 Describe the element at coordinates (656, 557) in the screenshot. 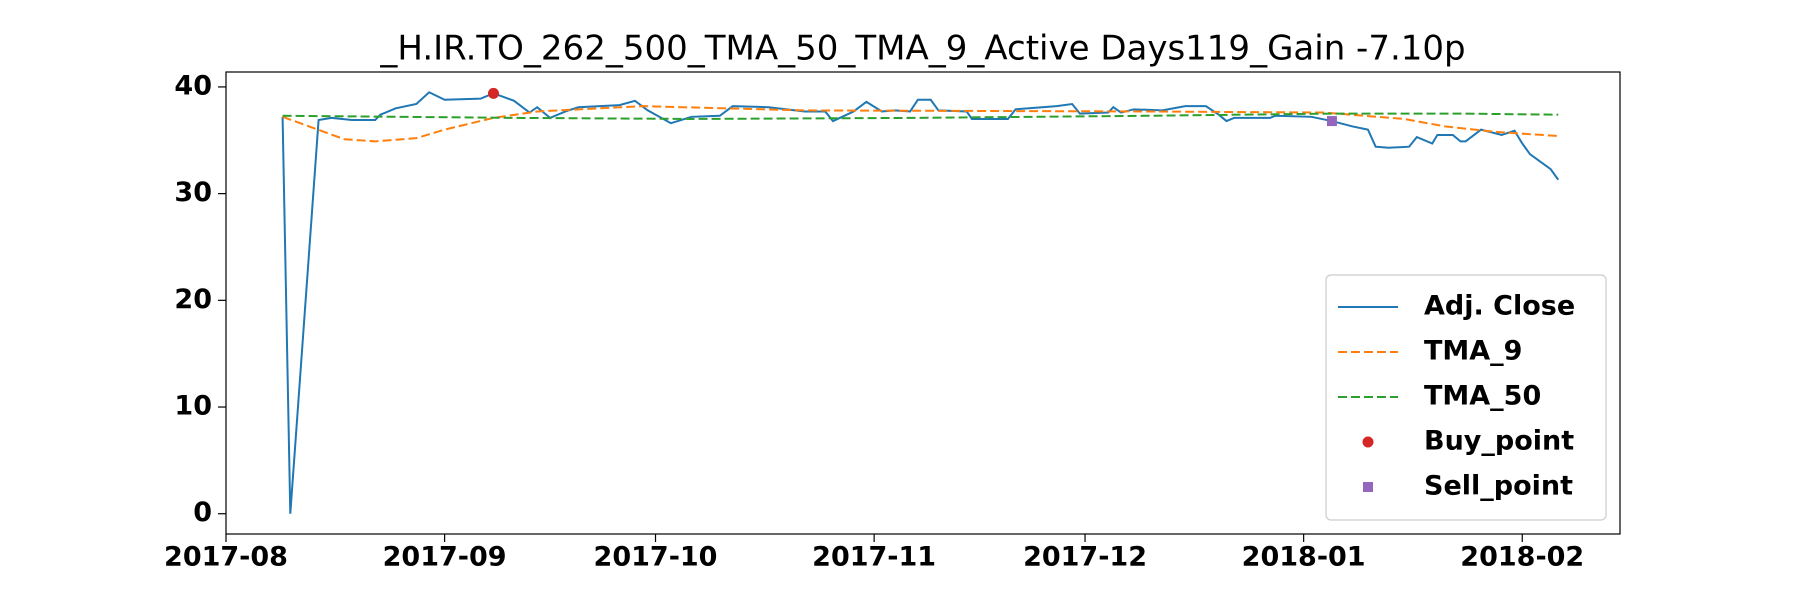

I see `x-tick-label: 2017-10` at that location.